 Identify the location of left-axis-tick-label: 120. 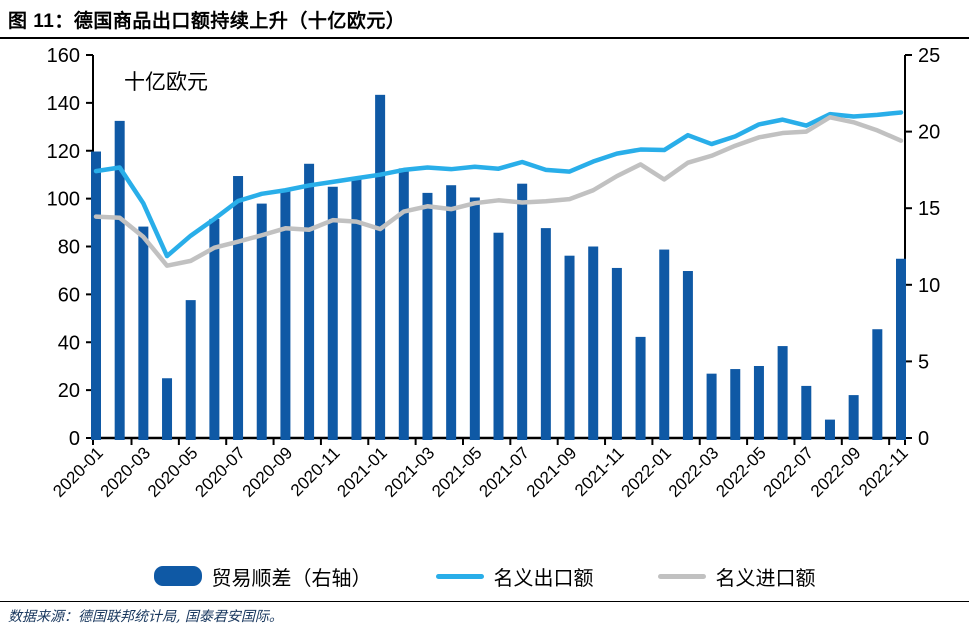
(63, 152).